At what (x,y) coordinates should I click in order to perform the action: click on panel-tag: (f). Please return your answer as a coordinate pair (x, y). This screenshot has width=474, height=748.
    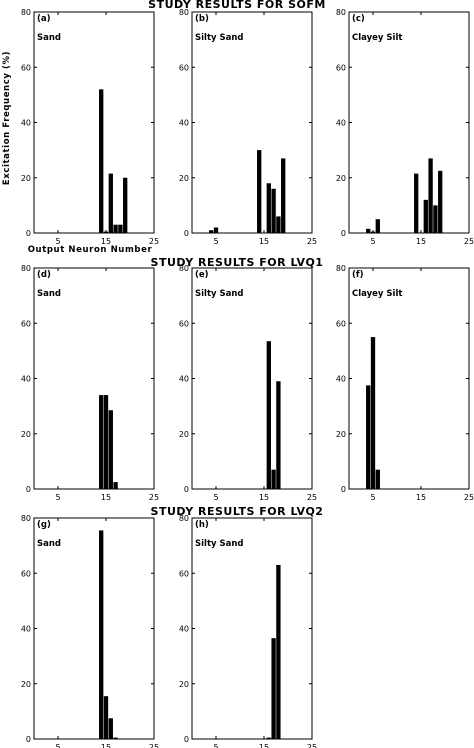
    Looking at the image, I should click on (358, 275).